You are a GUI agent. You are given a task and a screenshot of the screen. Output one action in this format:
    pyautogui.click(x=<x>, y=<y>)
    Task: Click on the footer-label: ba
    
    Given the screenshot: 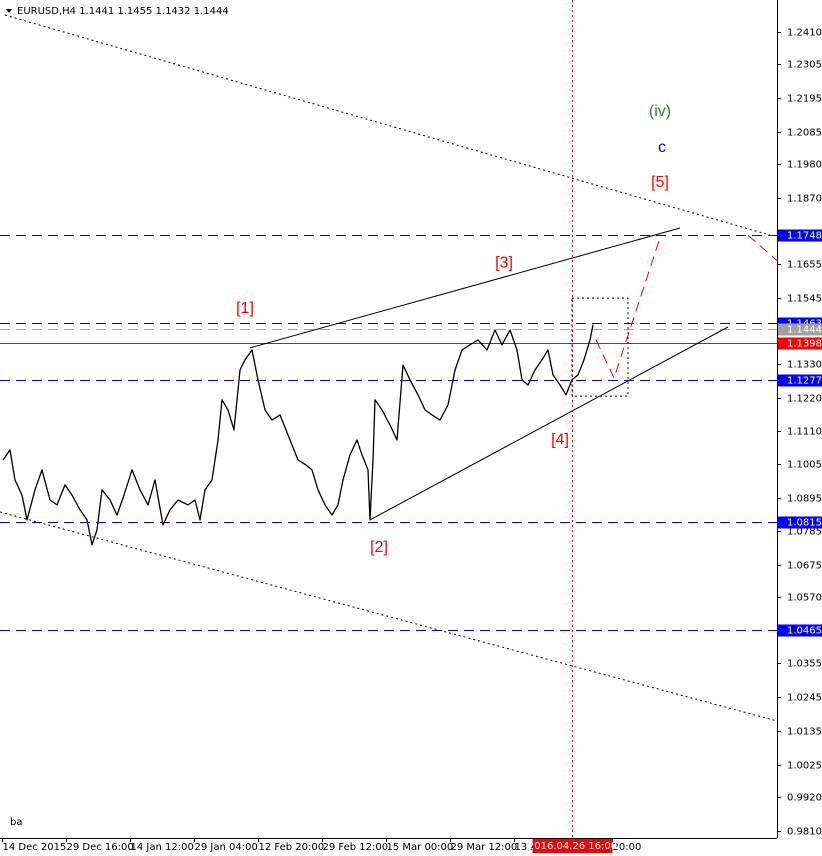 What is the action you would take?
    pyautogui.click(x=16, y=822)
    